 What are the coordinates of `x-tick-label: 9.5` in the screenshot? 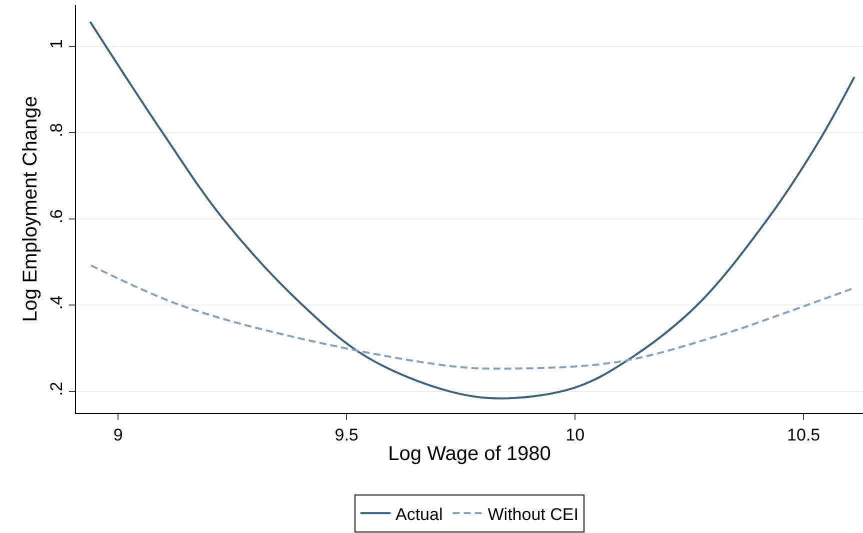 It's located at (346, 434).